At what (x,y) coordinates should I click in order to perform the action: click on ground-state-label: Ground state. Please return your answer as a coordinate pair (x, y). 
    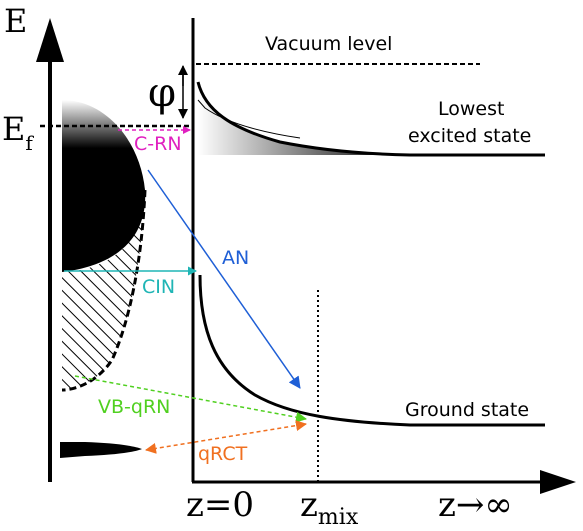
    Looking at the image, I should click on (467, 410).